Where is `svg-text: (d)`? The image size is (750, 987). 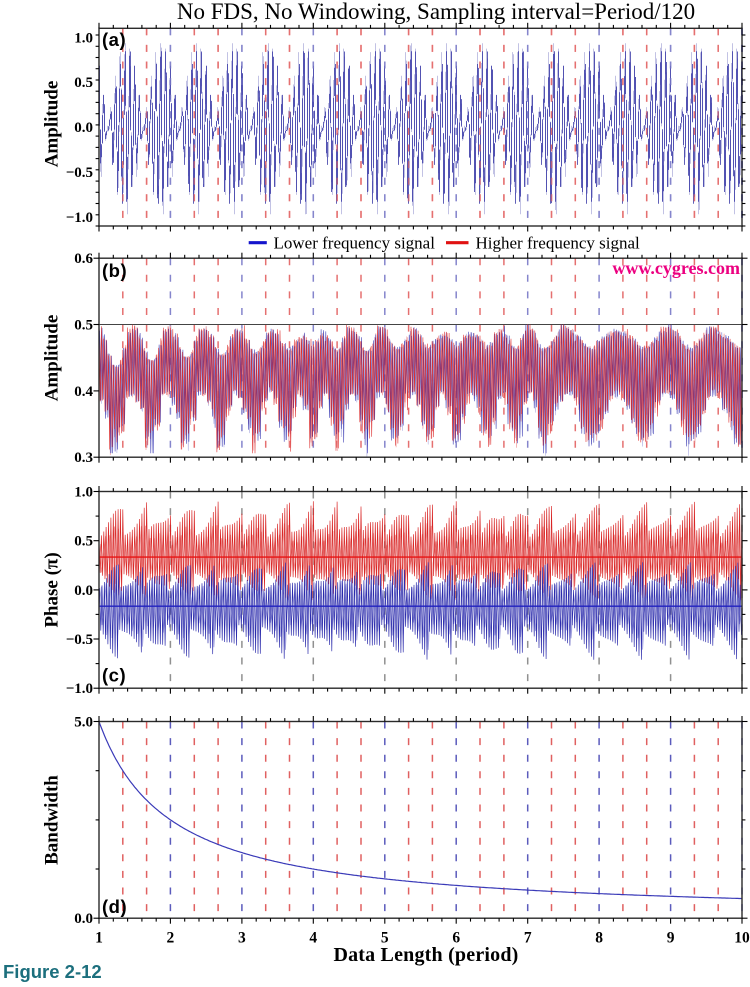
svg-text: (d) is located at coordinates (114, 906).